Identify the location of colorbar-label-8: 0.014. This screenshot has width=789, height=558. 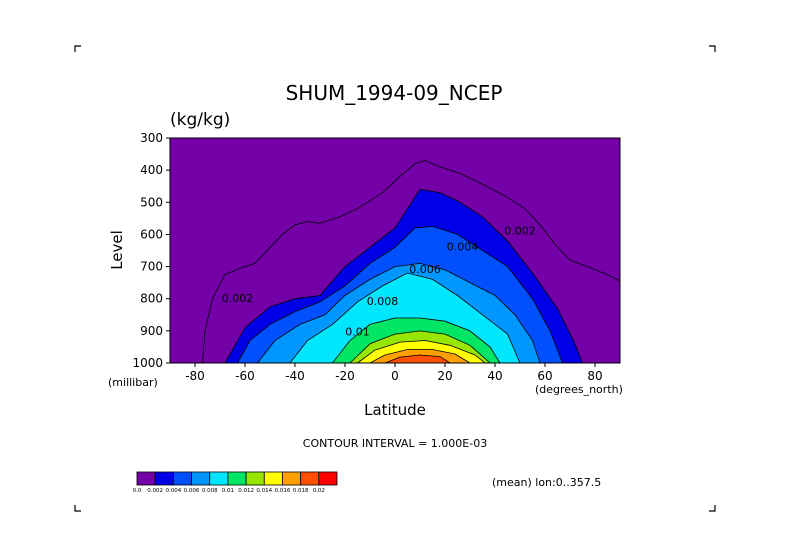
(264, 491).